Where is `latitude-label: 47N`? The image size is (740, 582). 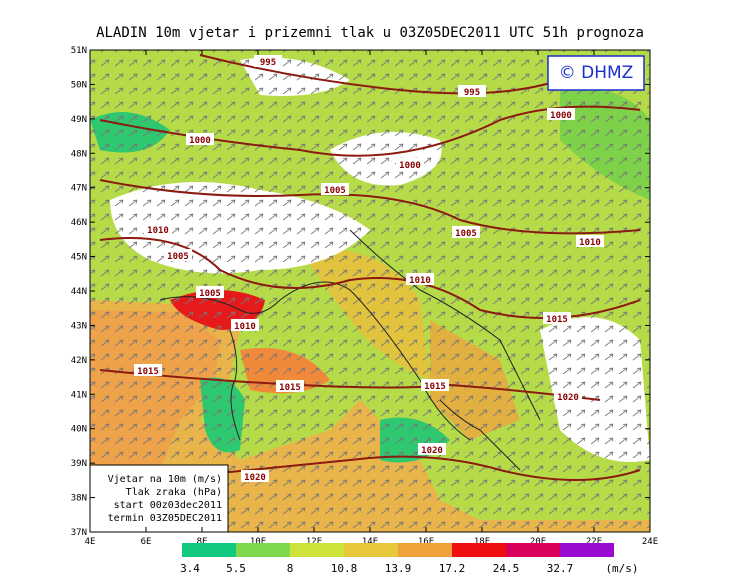
latitude-label: 47N is located at coordinates (79, 189).